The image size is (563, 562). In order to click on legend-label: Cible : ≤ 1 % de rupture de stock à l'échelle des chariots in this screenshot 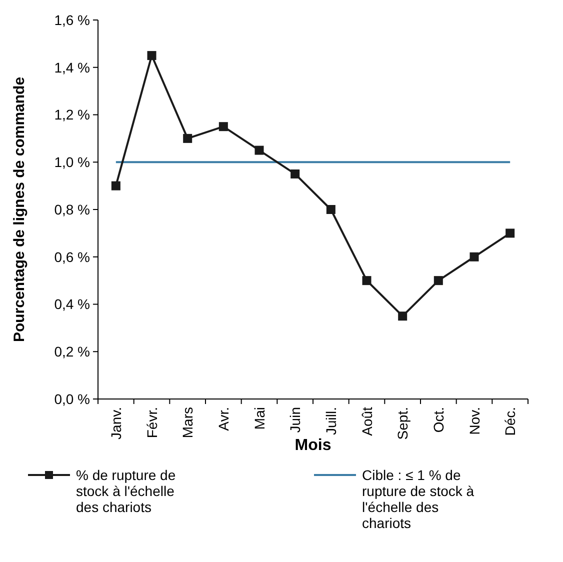, I will do `click(418, 499)`.